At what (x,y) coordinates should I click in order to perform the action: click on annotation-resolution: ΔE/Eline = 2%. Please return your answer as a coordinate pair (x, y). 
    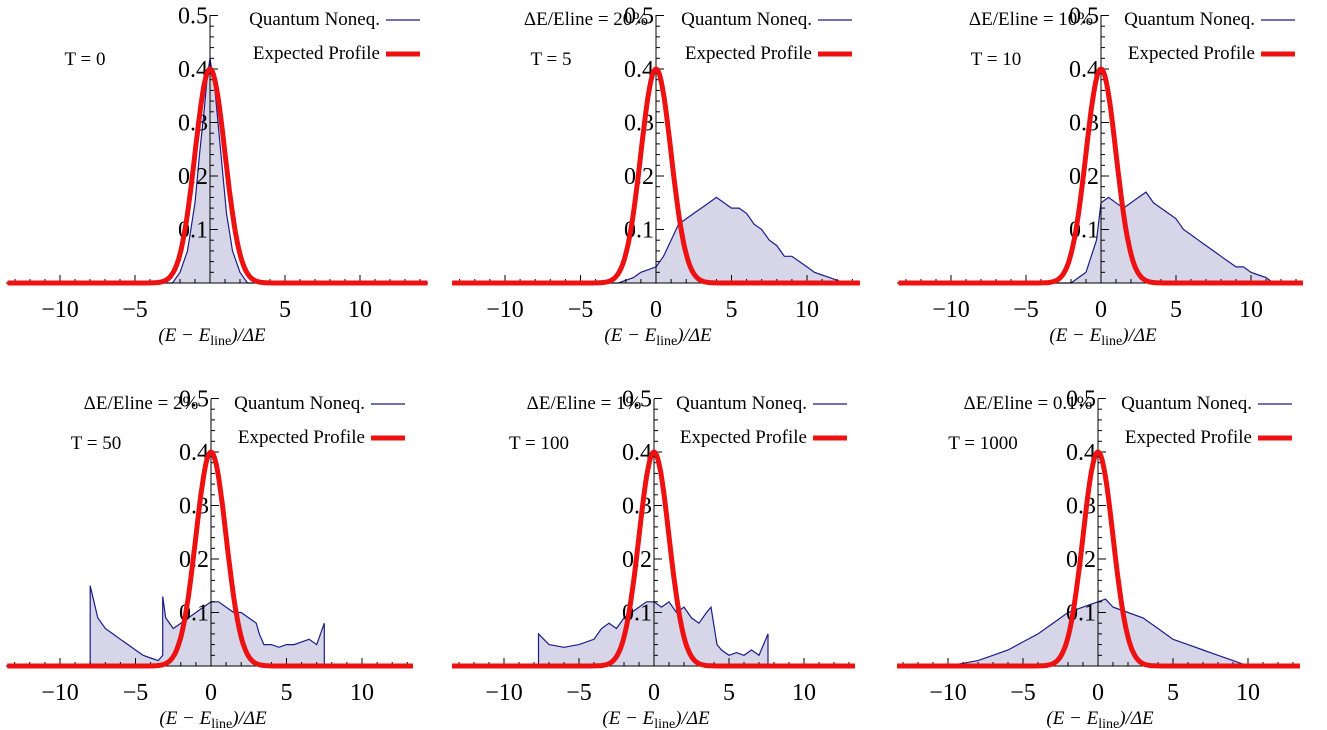
    Looking at the image, I should click on (141, 403).